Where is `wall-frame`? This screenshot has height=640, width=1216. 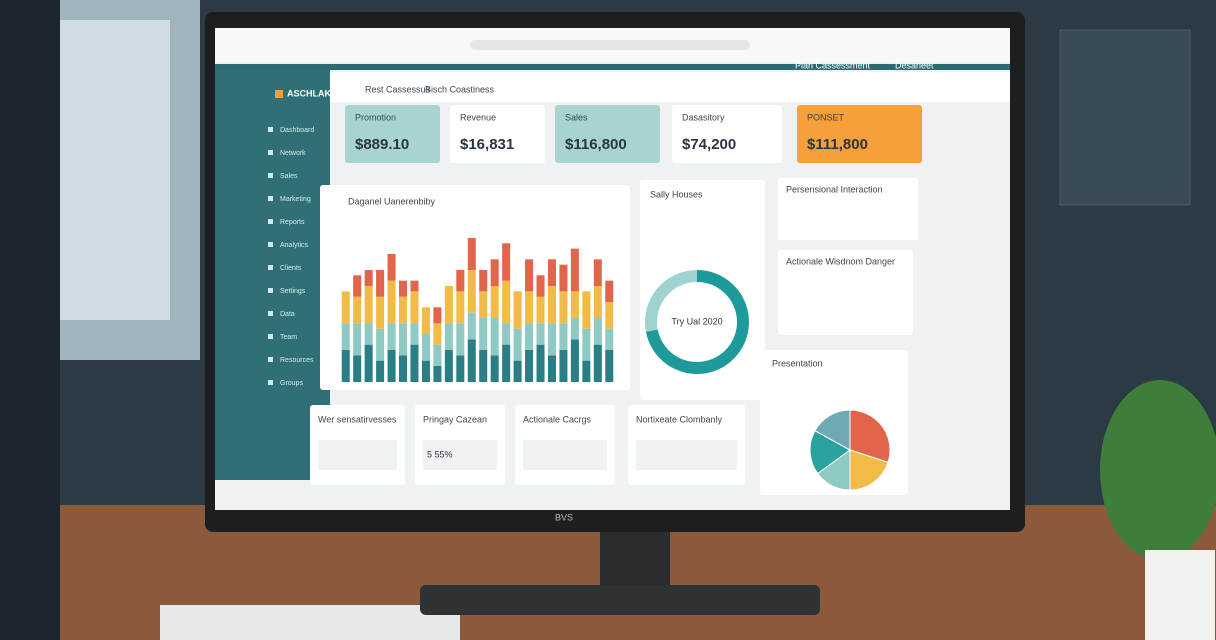
wall-frame is located at coordinates (1125, 117).